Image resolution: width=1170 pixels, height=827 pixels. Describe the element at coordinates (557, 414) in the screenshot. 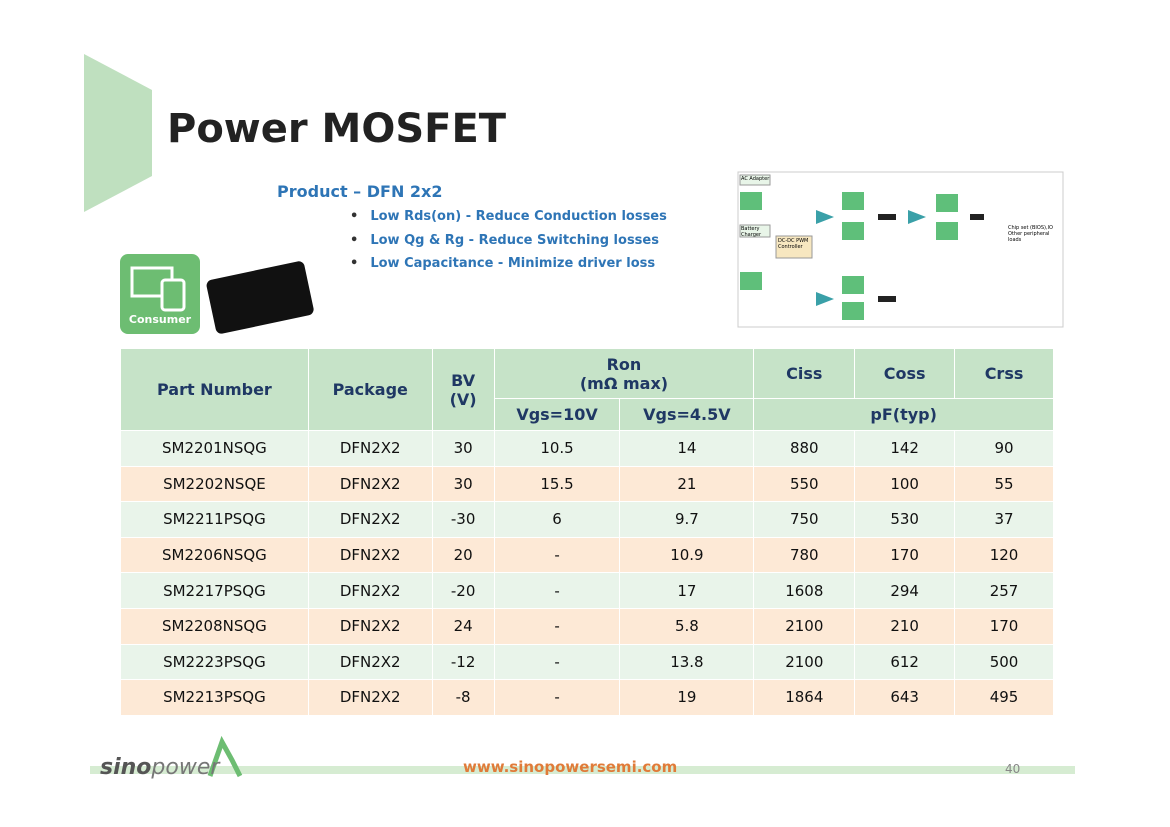

I see `header-cell: Vgs=10V` at that location.